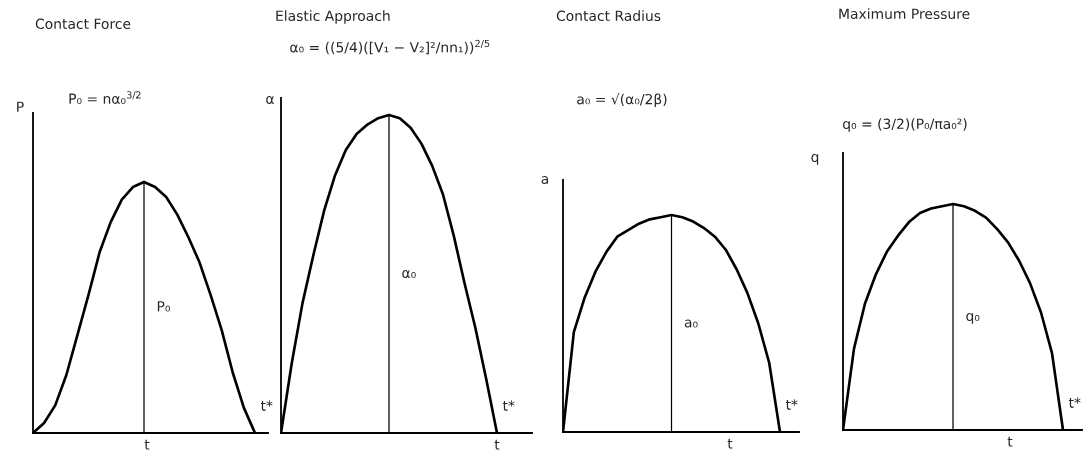 The image size is (1086, 461). What do you see at coordinates (409, 274) in the screenshot?
I see `annotation: α₀` at bounding box center [409, 274].